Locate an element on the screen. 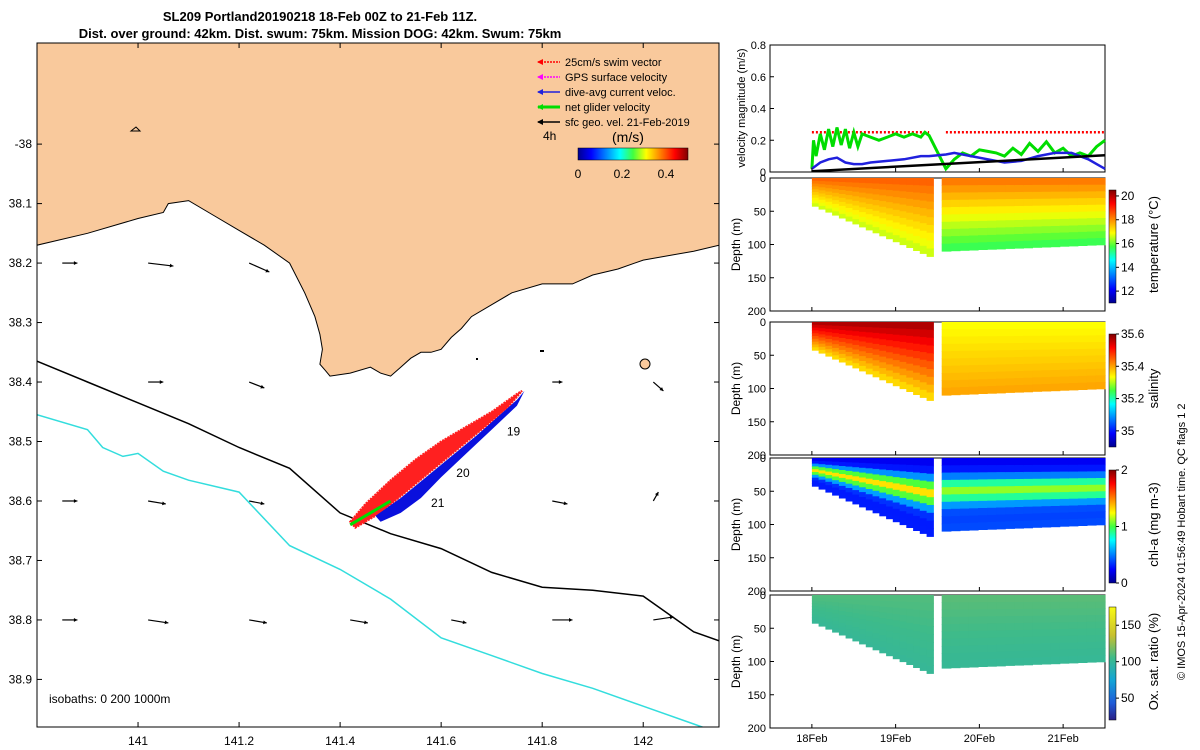  island is located at coordinates (542, 351).